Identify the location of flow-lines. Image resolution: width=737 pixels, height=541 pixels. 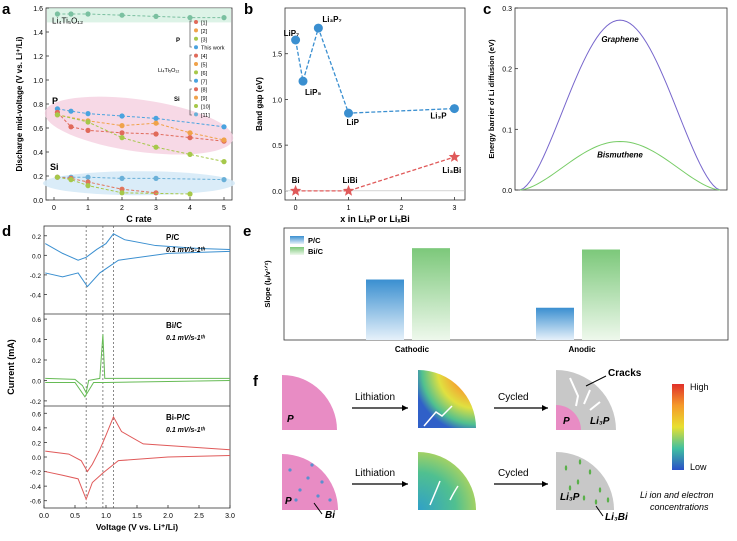
(444, 493).